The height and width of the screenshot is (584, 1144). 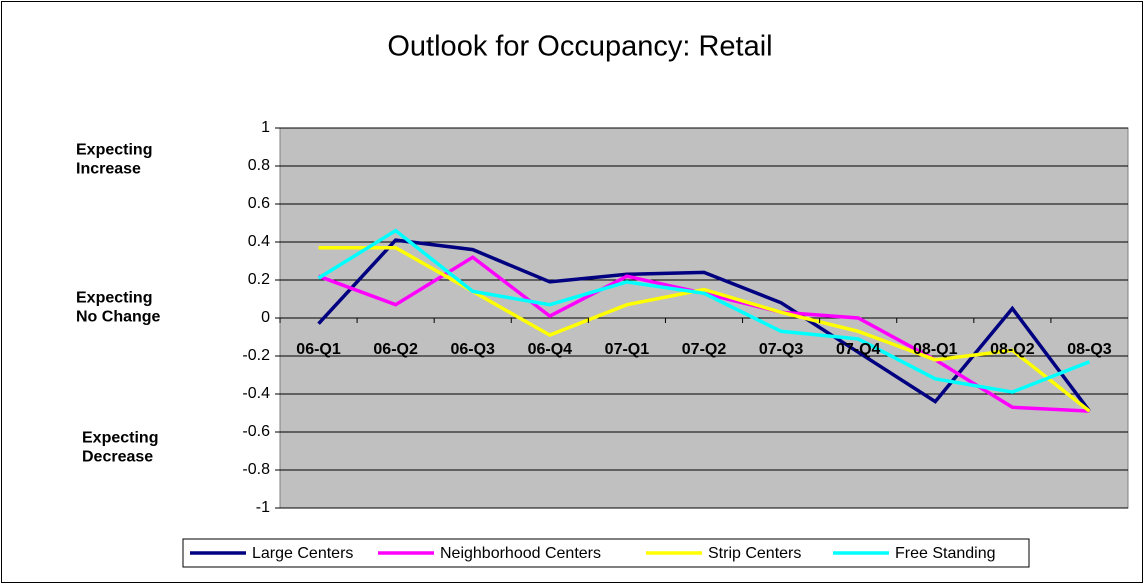 I want to click on x-tick-label: 06-Q2, so click(x=395, y=349).